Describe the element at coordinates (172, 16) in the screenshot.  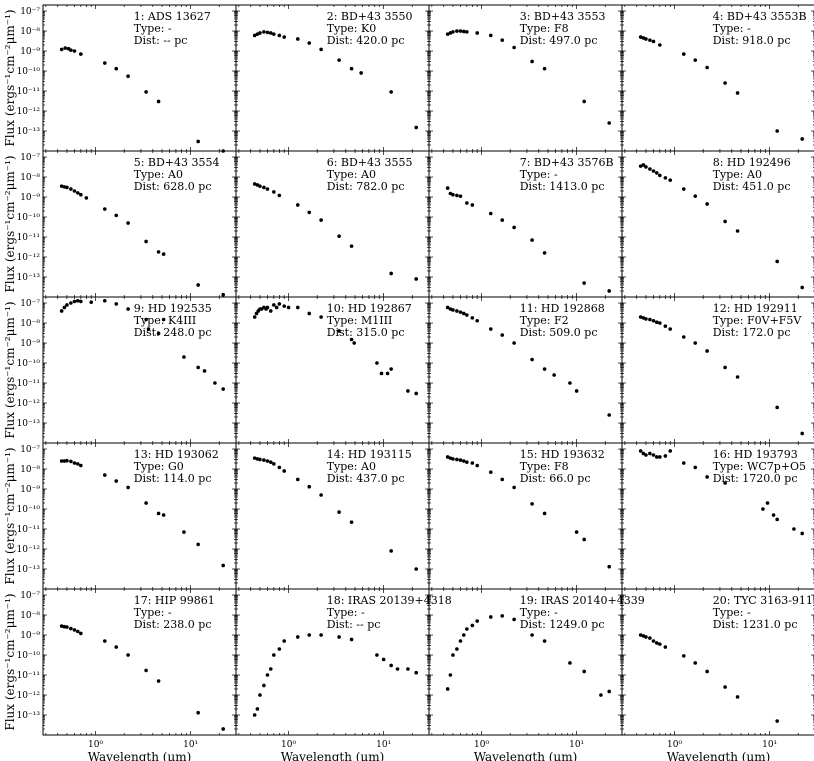
I see `panel-title: 1: ADS 13627` at that location.